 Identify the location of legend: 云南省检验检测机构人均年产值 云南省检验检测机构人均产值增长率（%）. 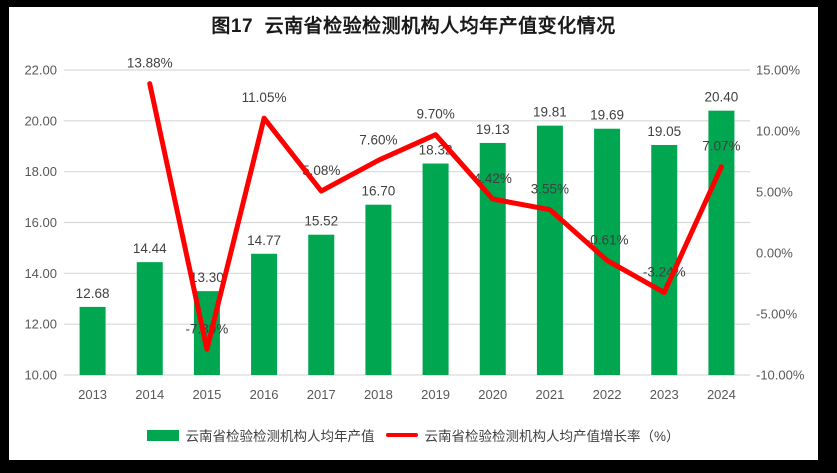
(413, 435).